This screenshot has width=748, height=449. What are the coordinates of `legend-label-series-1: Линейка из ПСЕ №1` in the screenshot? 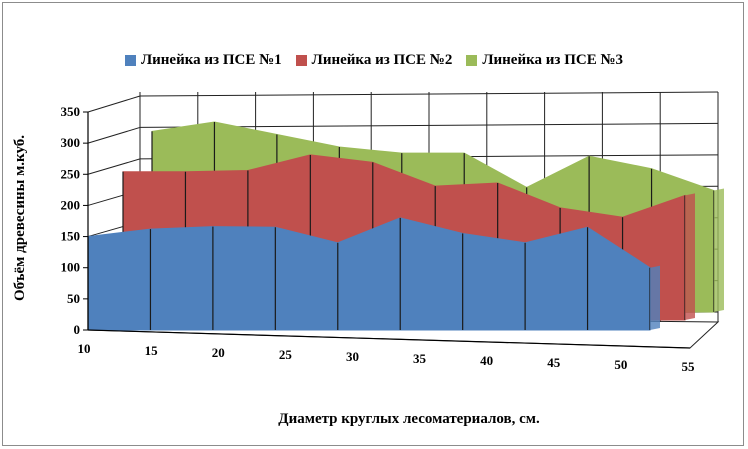 It's located at (211, 60).